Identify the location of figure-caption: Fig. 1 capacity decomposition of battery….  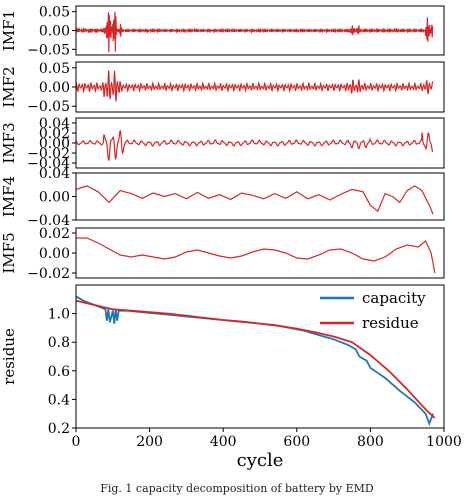
(237, 488).